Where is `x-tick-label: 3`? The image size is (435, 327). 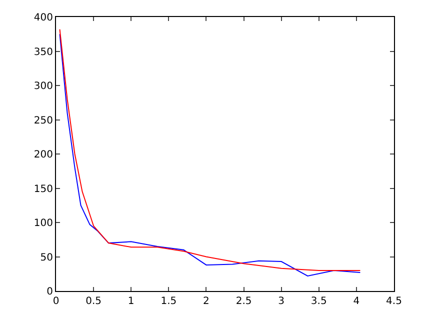 x-tick-label: 3 is located at coordinates (281, 301).